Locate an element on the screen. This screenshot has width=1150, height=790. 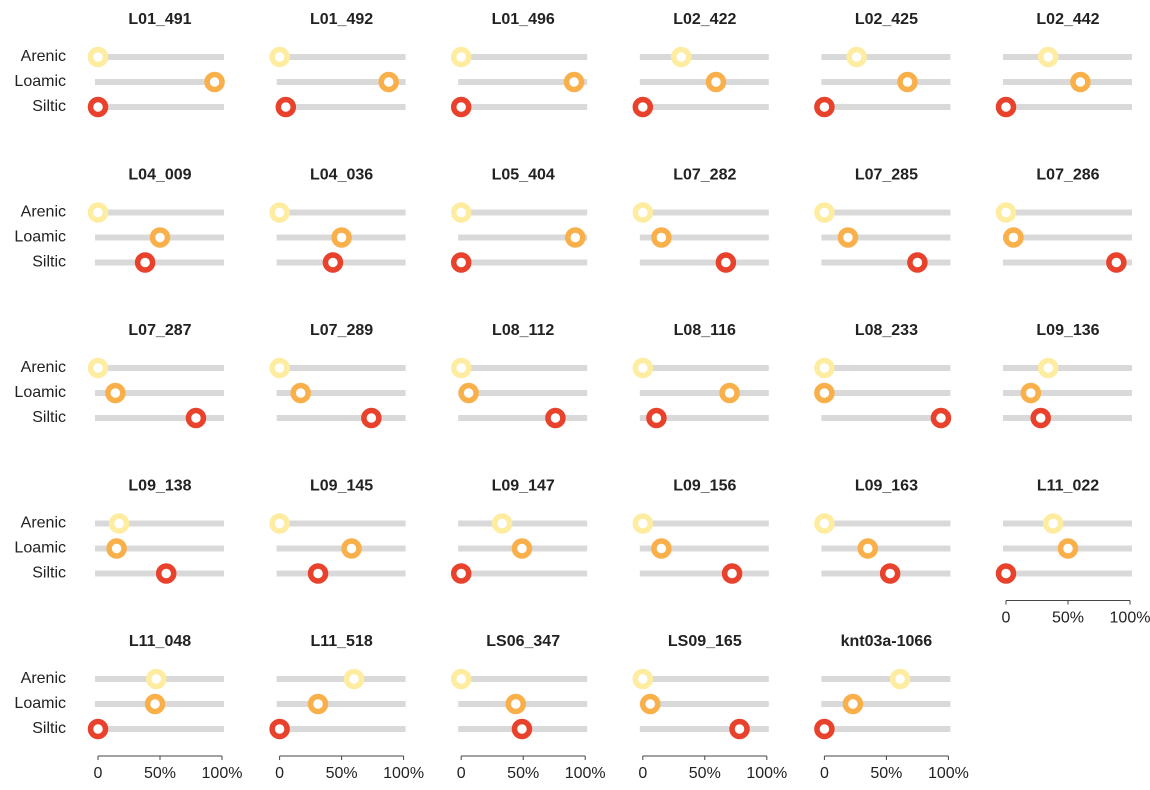
panel-title: L09_156 is located at coordinates (704, 486).